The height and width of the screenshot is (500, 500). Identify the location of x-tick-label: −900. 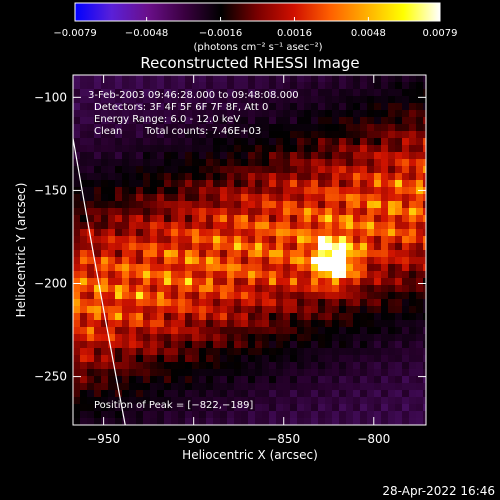
(193, 439).